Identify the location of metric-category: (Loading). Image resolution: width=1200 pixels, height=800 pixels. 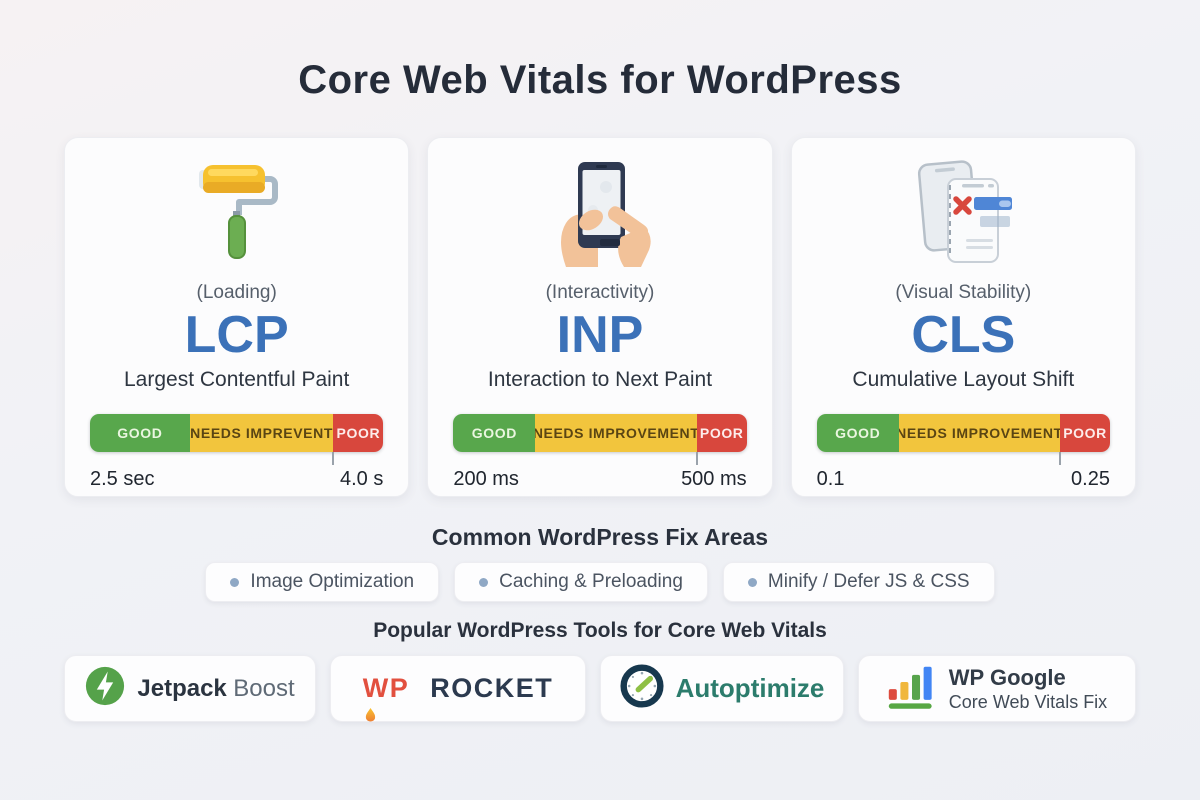
(236, 292).